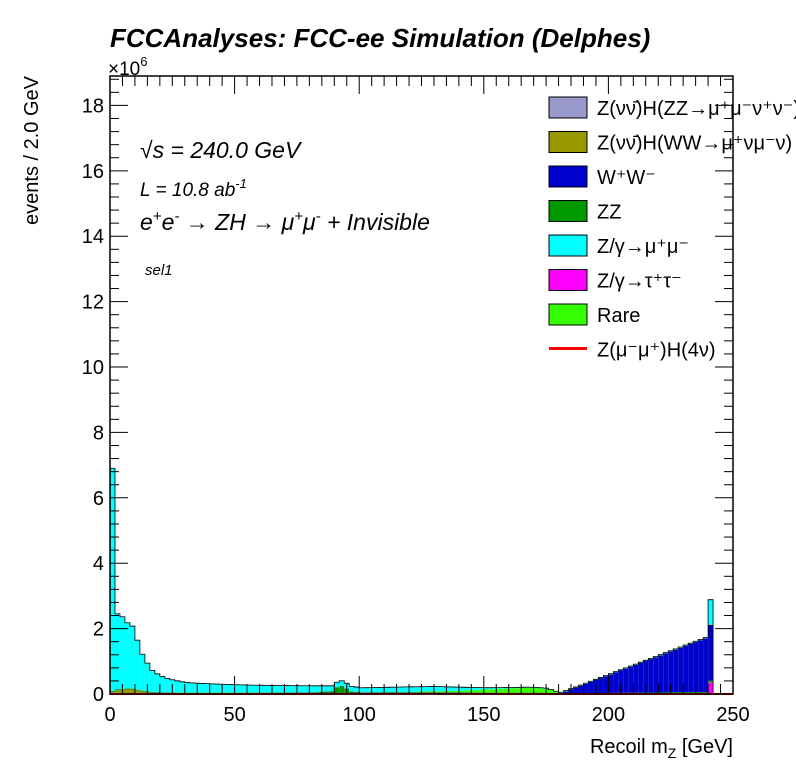 The width and height of the screenshot is (796, 772). I want to click on y-tick-label: 0, so click(98, 695).